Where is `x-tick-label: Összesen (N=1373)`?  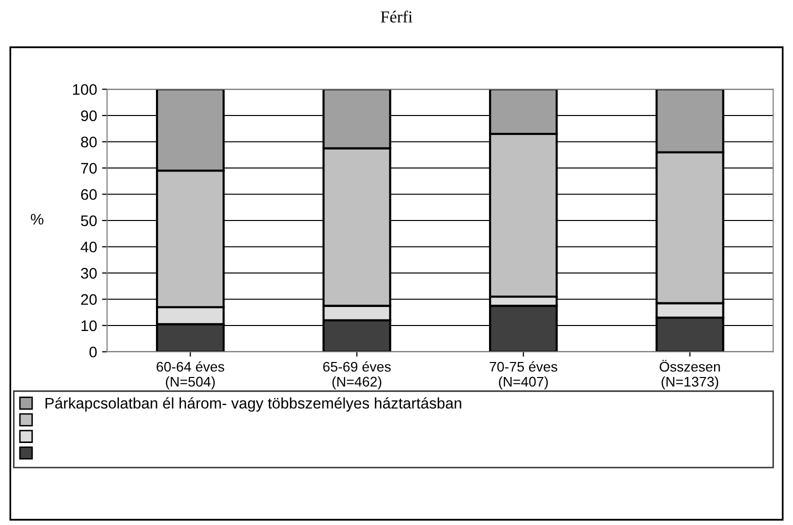 x-tick-label: Összesen (N=1373) is located at coordinates (690, 375).